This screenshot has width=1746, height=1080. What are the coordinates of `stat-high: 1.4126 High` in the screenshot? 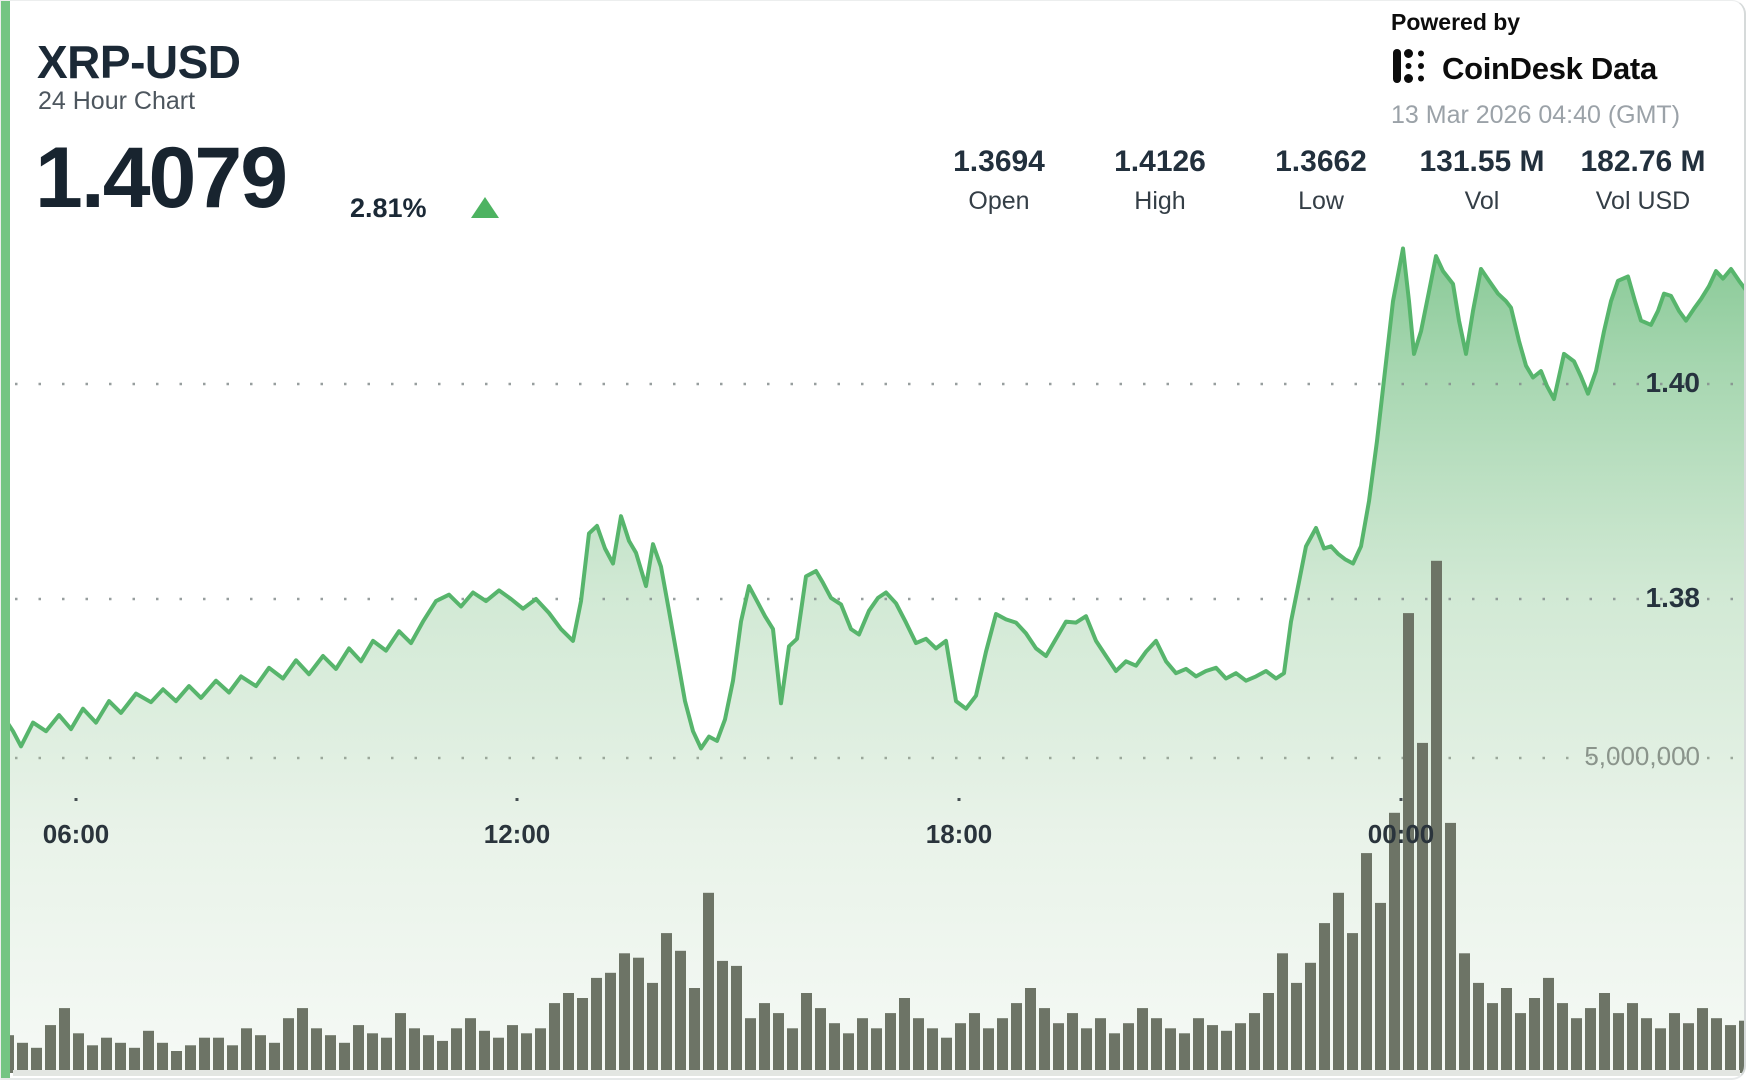 It's located at (1160, 180).